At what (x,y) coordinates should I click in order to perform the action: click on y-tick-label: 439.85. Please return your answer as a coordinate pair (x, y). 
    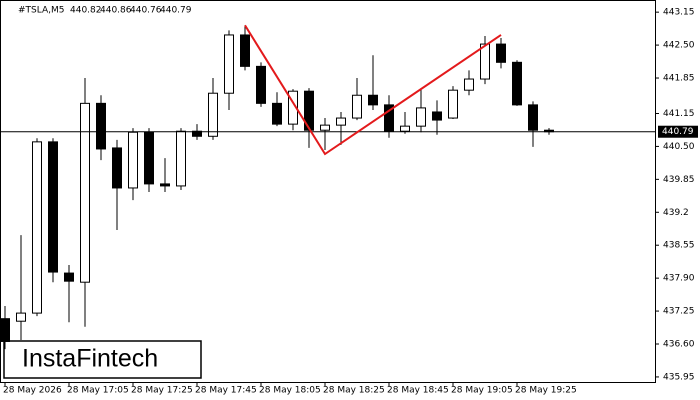
    Looking at the image, I should click on (679, 180).